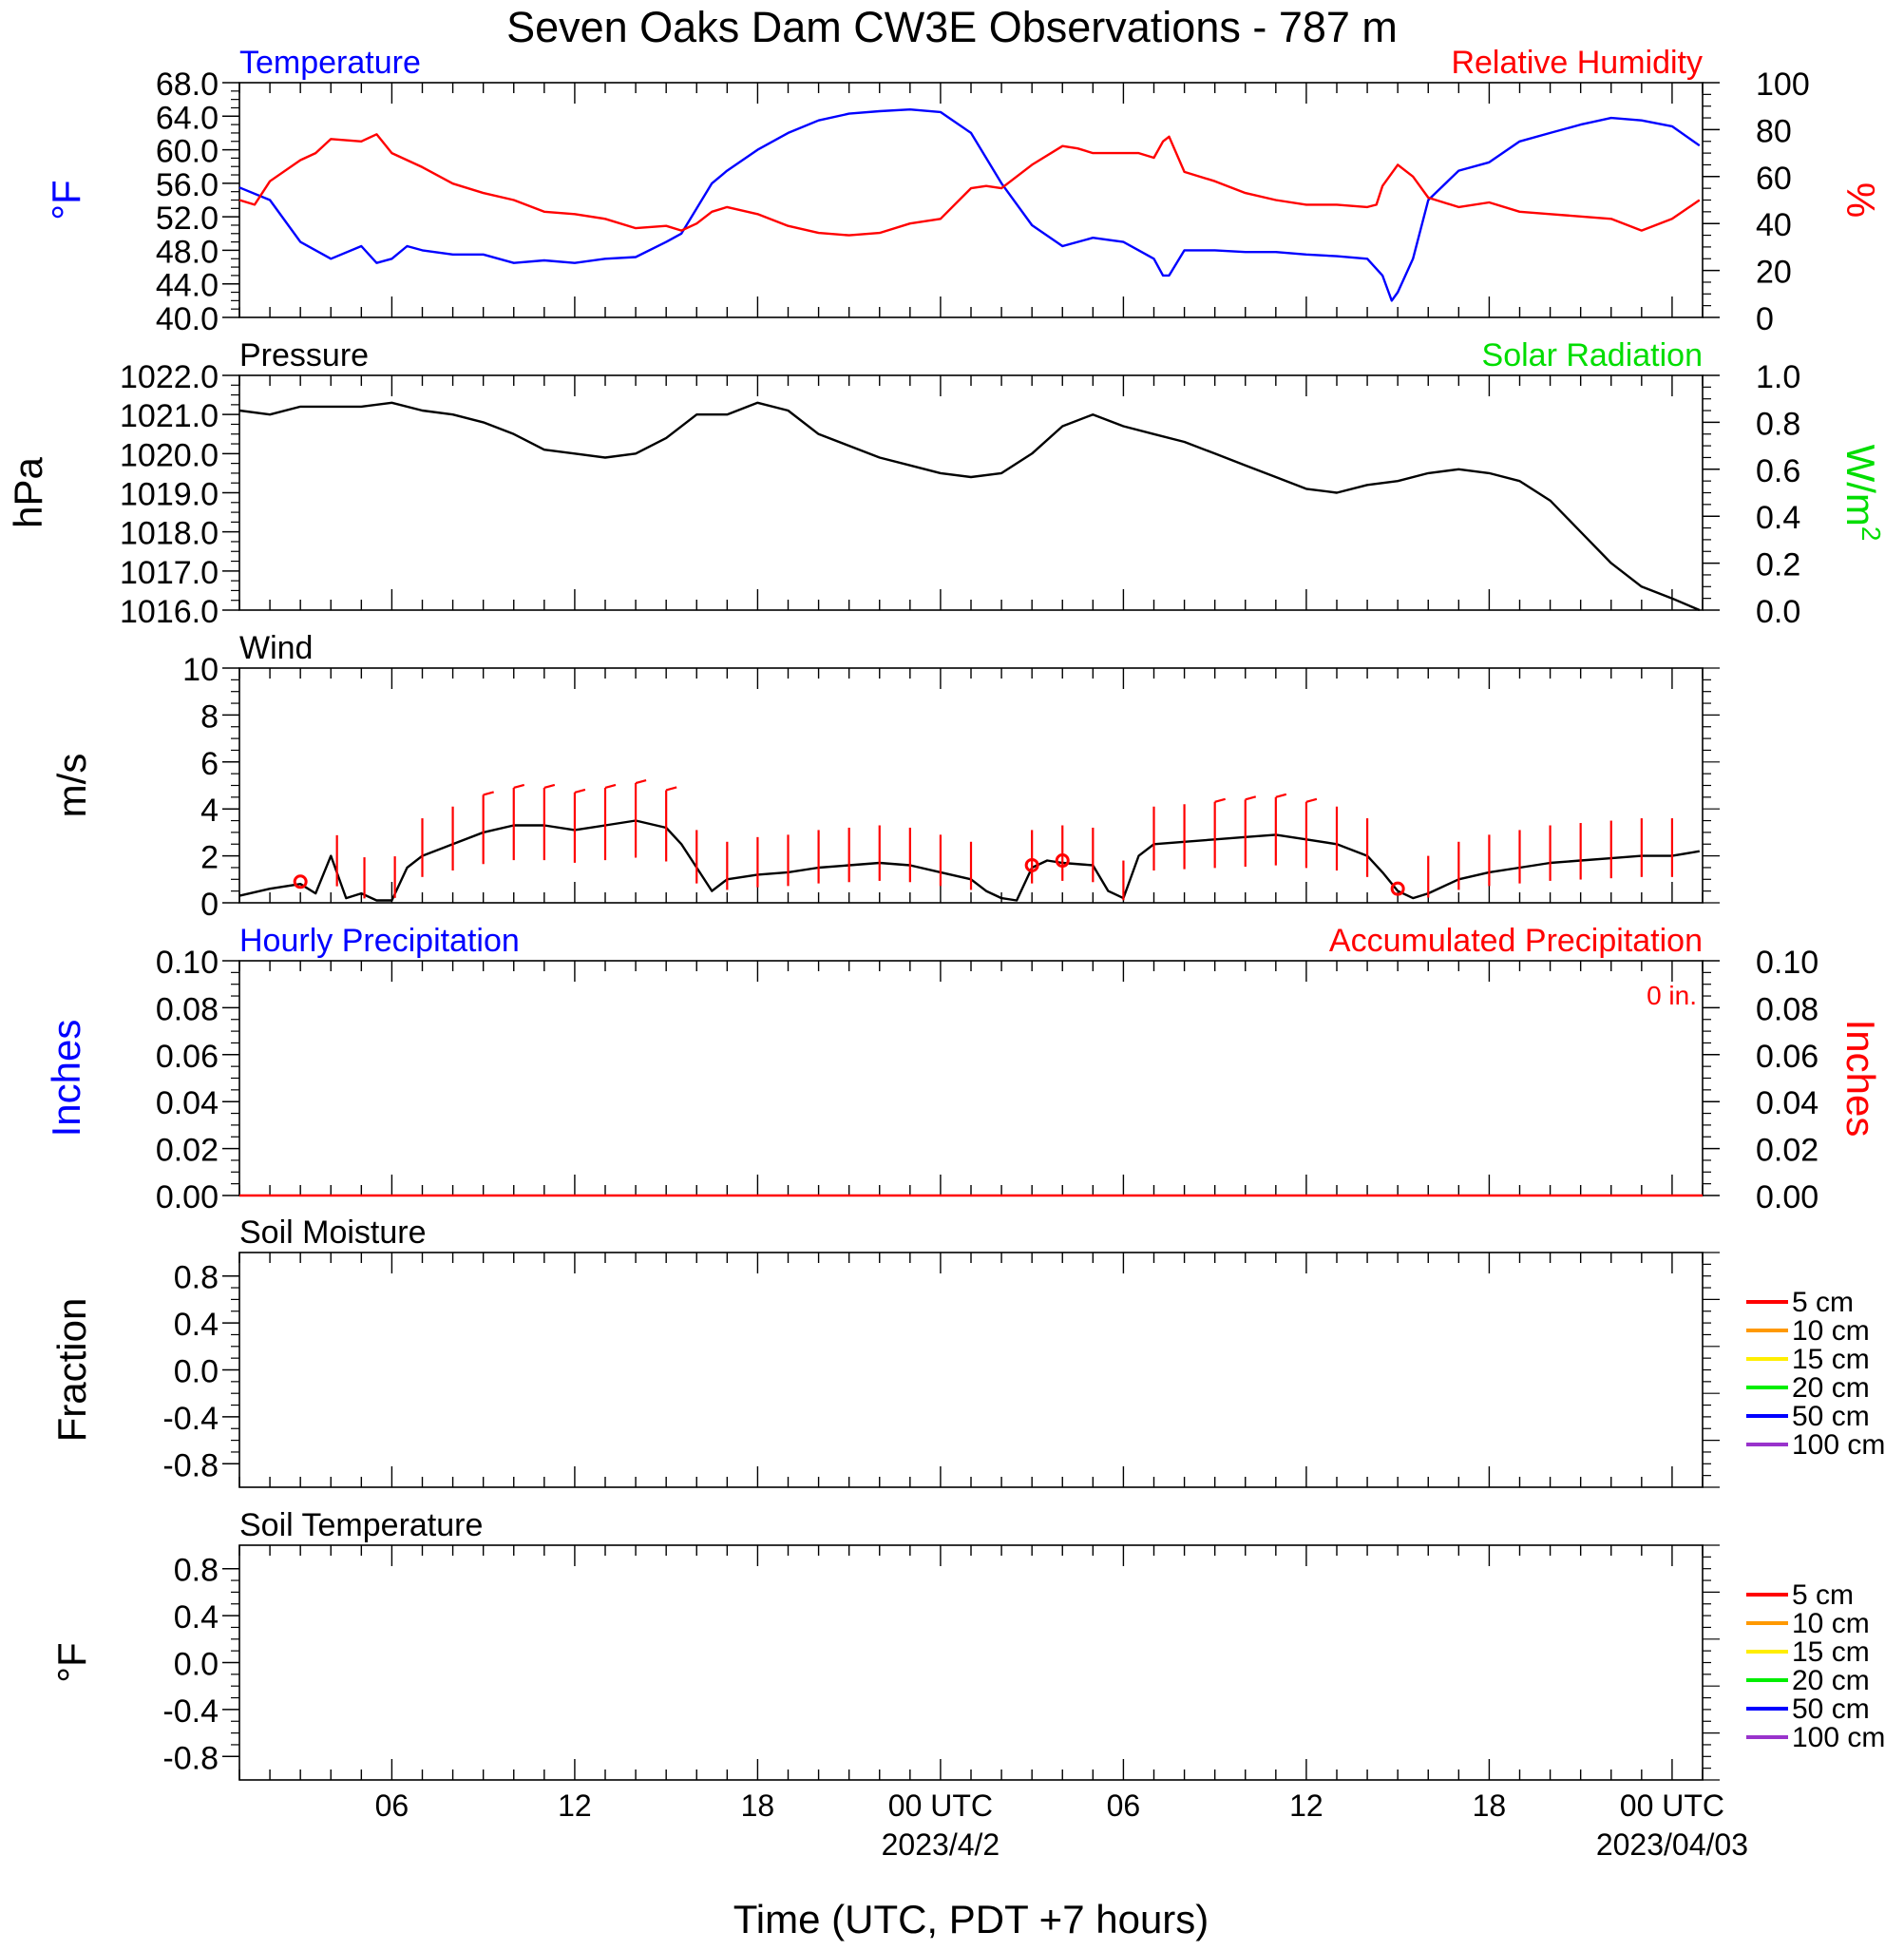 The image size is (1904, 1951). Describe the element at coordinates (970, 185) in the screenshot. I see `series-relative-humidity` at that location.